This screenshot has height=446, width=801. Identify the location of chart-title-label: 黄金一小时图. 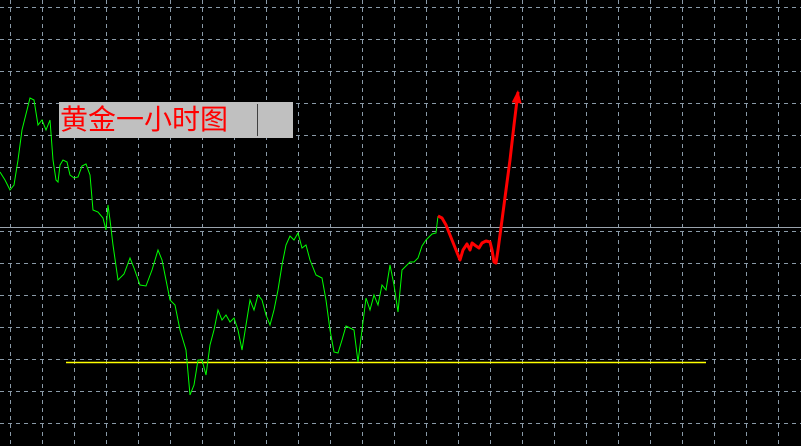
(176, 120).